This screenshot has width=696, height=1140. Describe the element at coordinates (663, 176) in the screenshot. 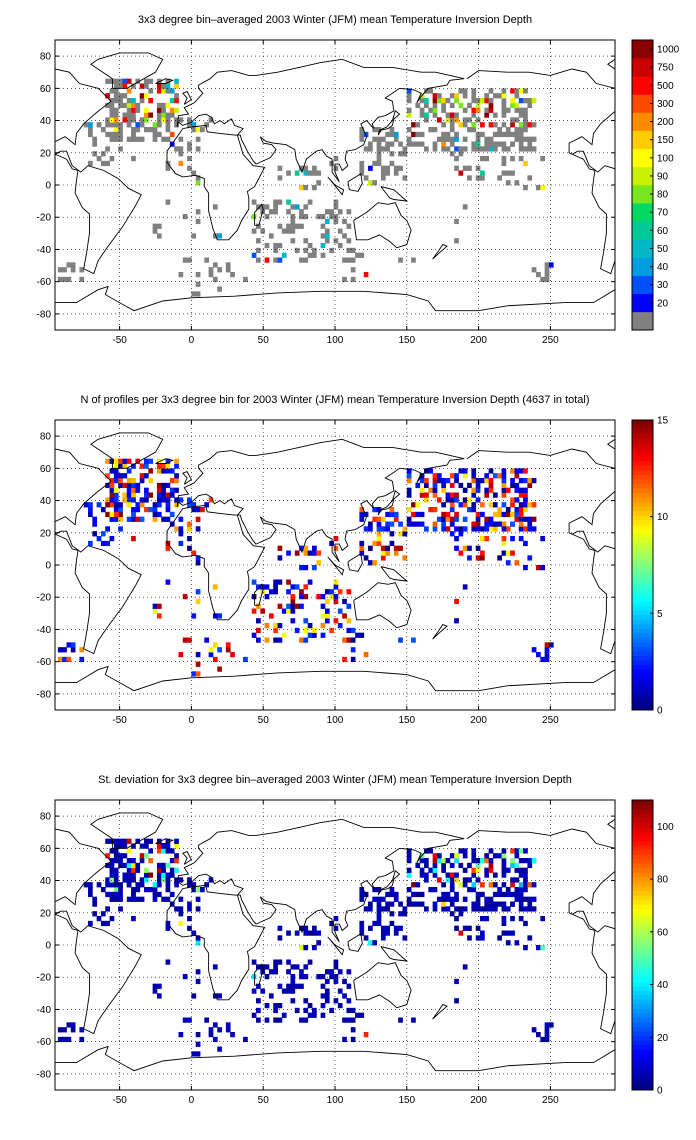

I see `colorbar-label: 90` at that location.